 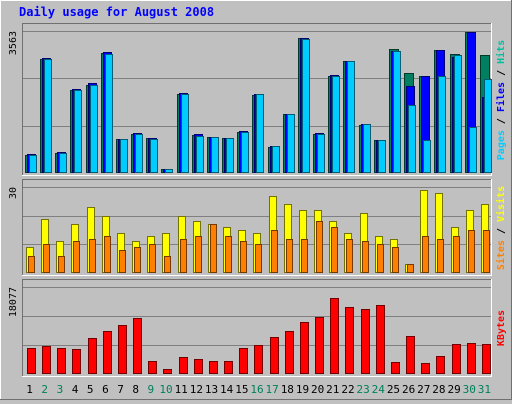 I want to click on legend-hits: Hits, so click(x=501, y=52).